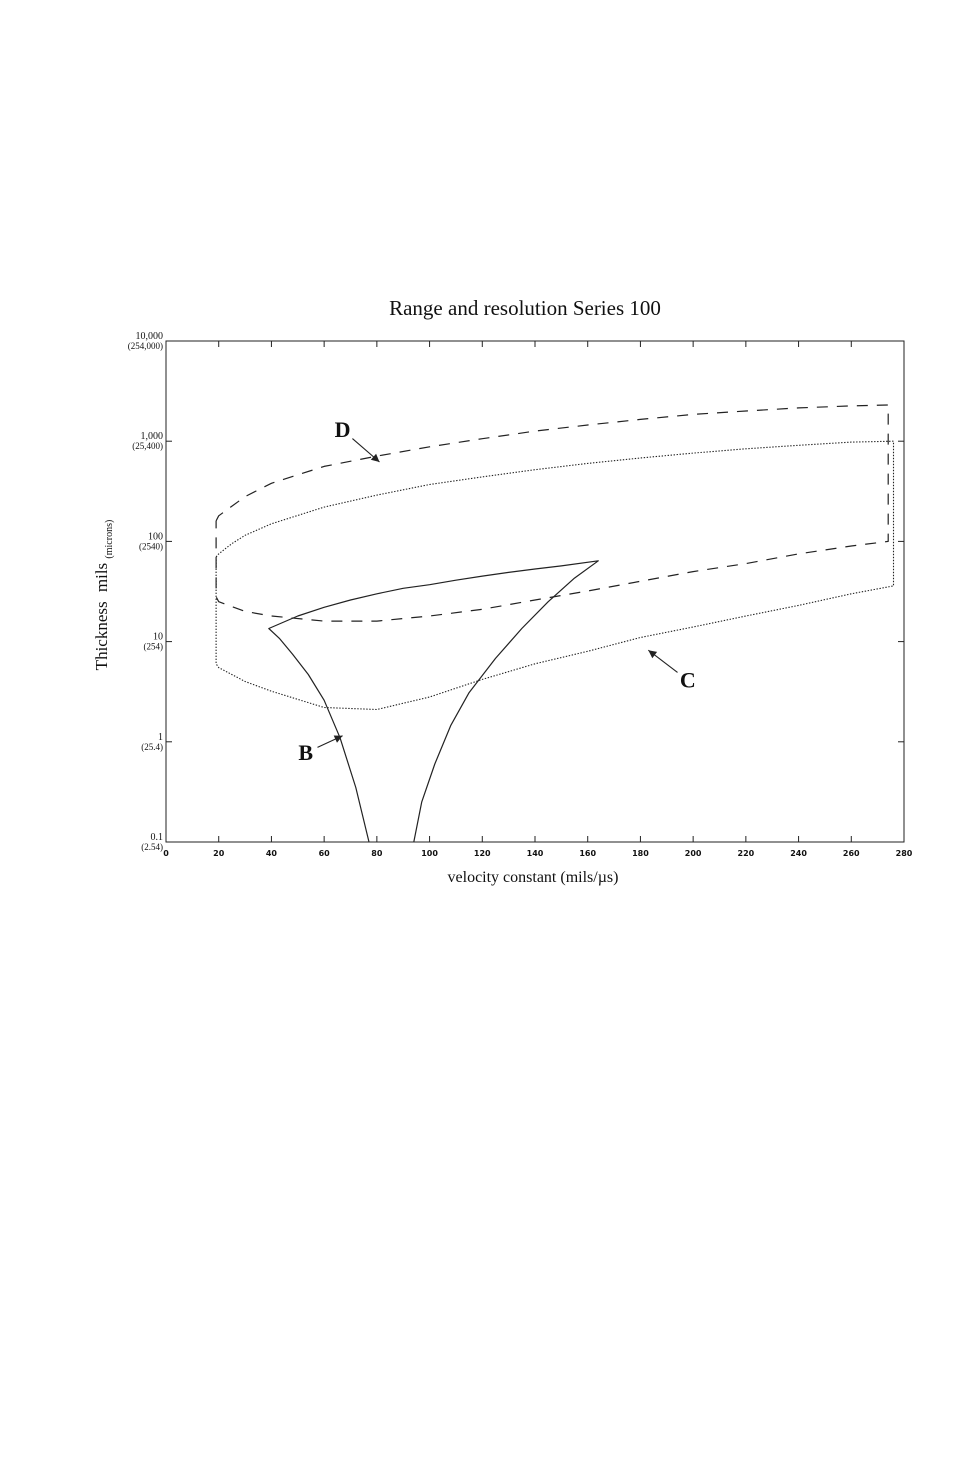 The width and height of the screenshot is (954, 1475). What do you see at coordinates (798, 853) in the screenshot?
I see `x-tick-label: 240` at bounding box center [798, 853].